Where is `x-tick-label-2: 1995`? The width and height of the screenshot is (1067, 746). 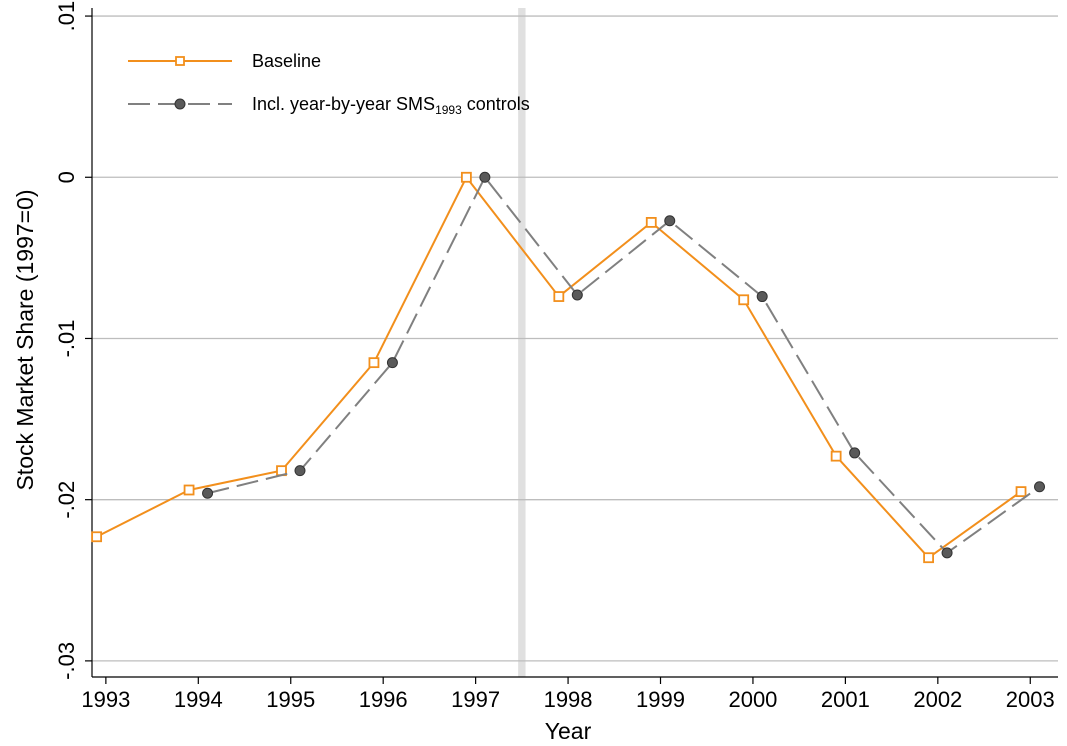 x-tick-label-2: 1995 is located at coordinates (290, 699).